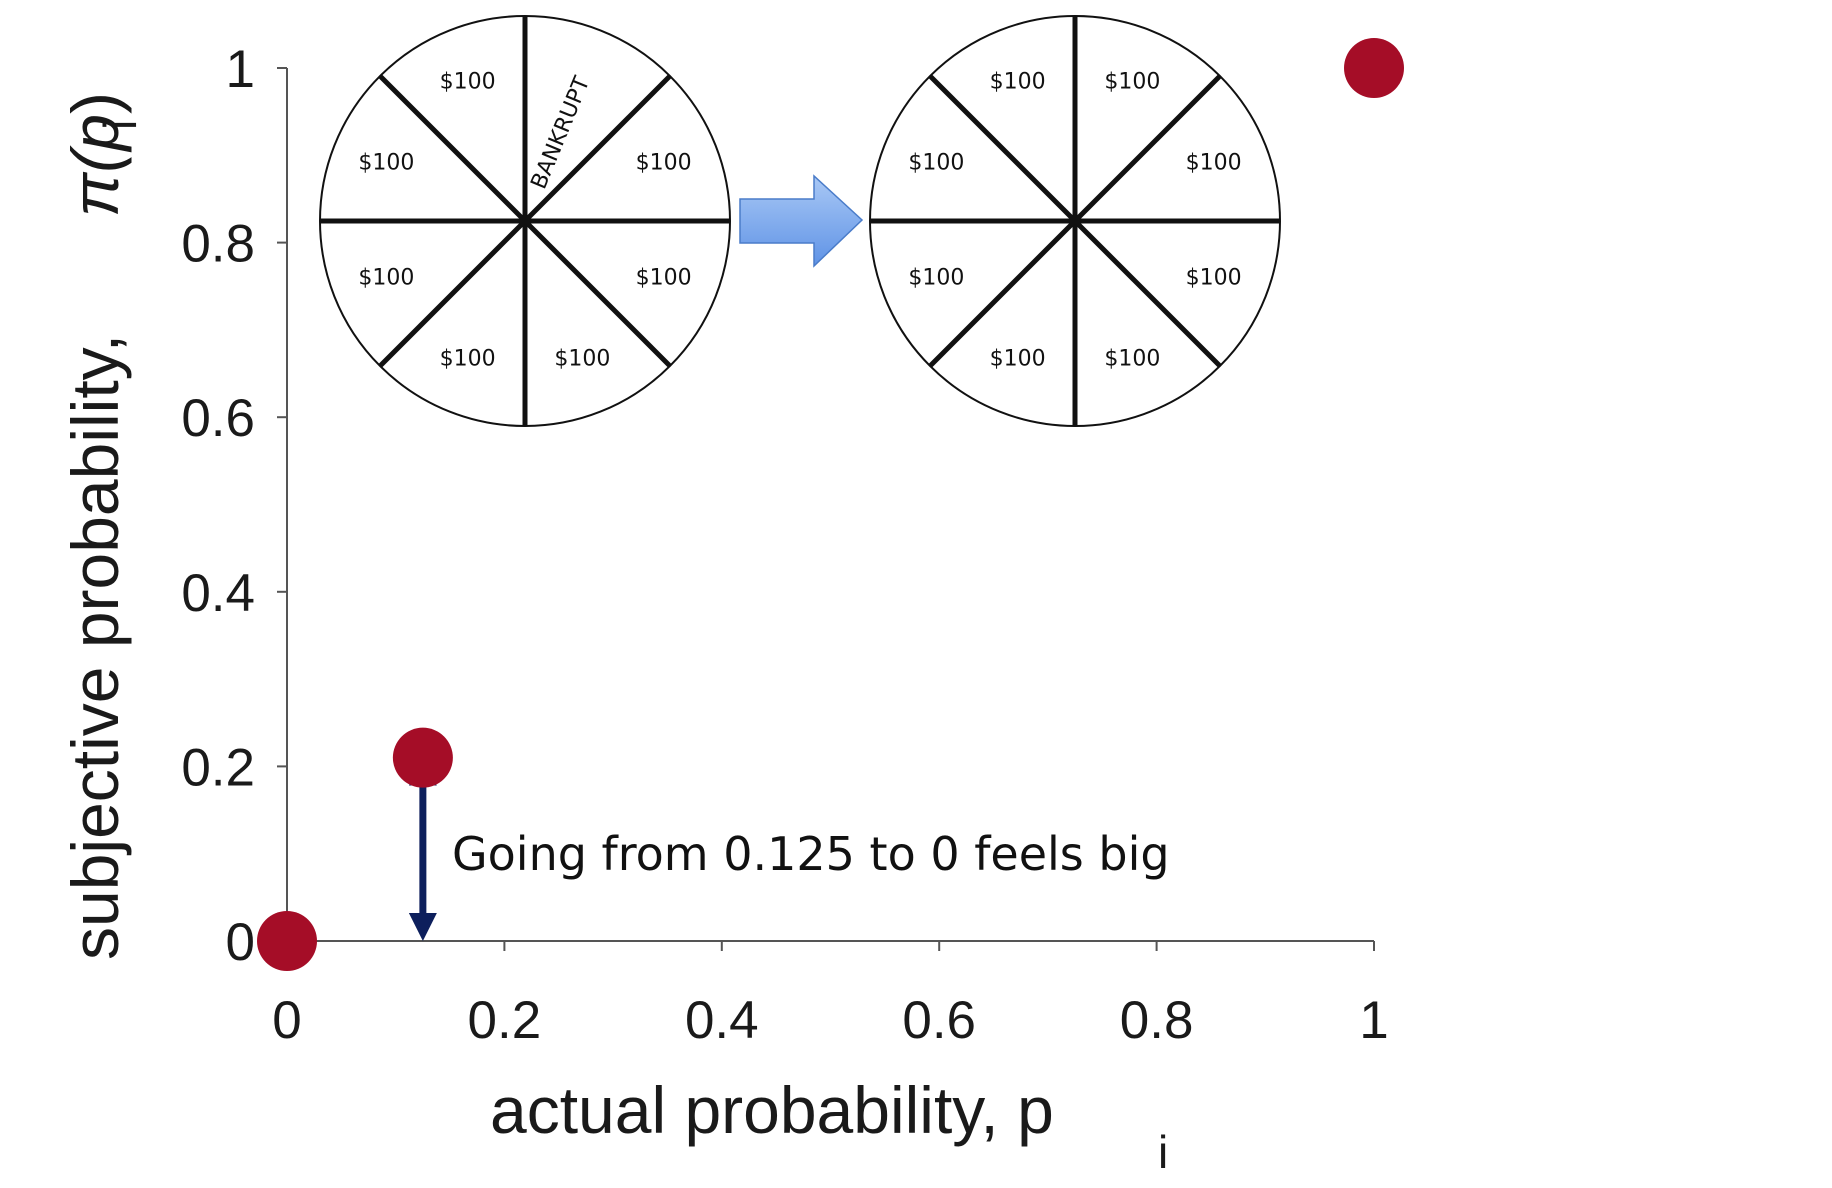 This screenshot has width=1832, height=1188. Describe the element at coordinates (722, 1020) in the screenshot. I see `x-tick-label: 0.4` at that location.